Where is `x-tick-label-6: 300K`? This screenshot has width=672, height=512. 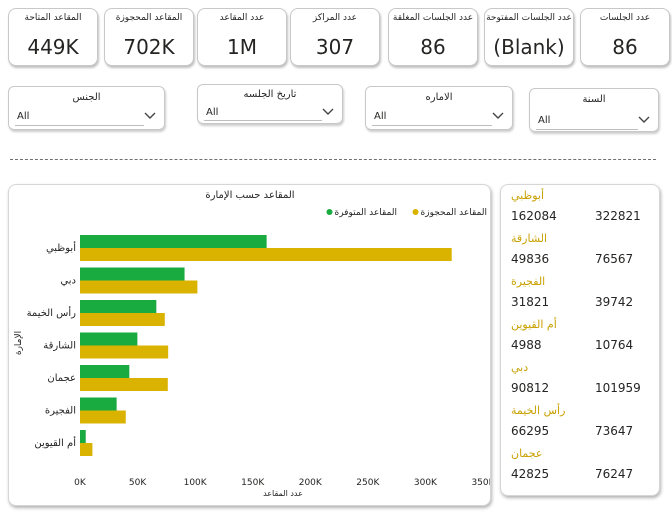 x-tick-label-6: 300K is located at coordinates (426, 483).